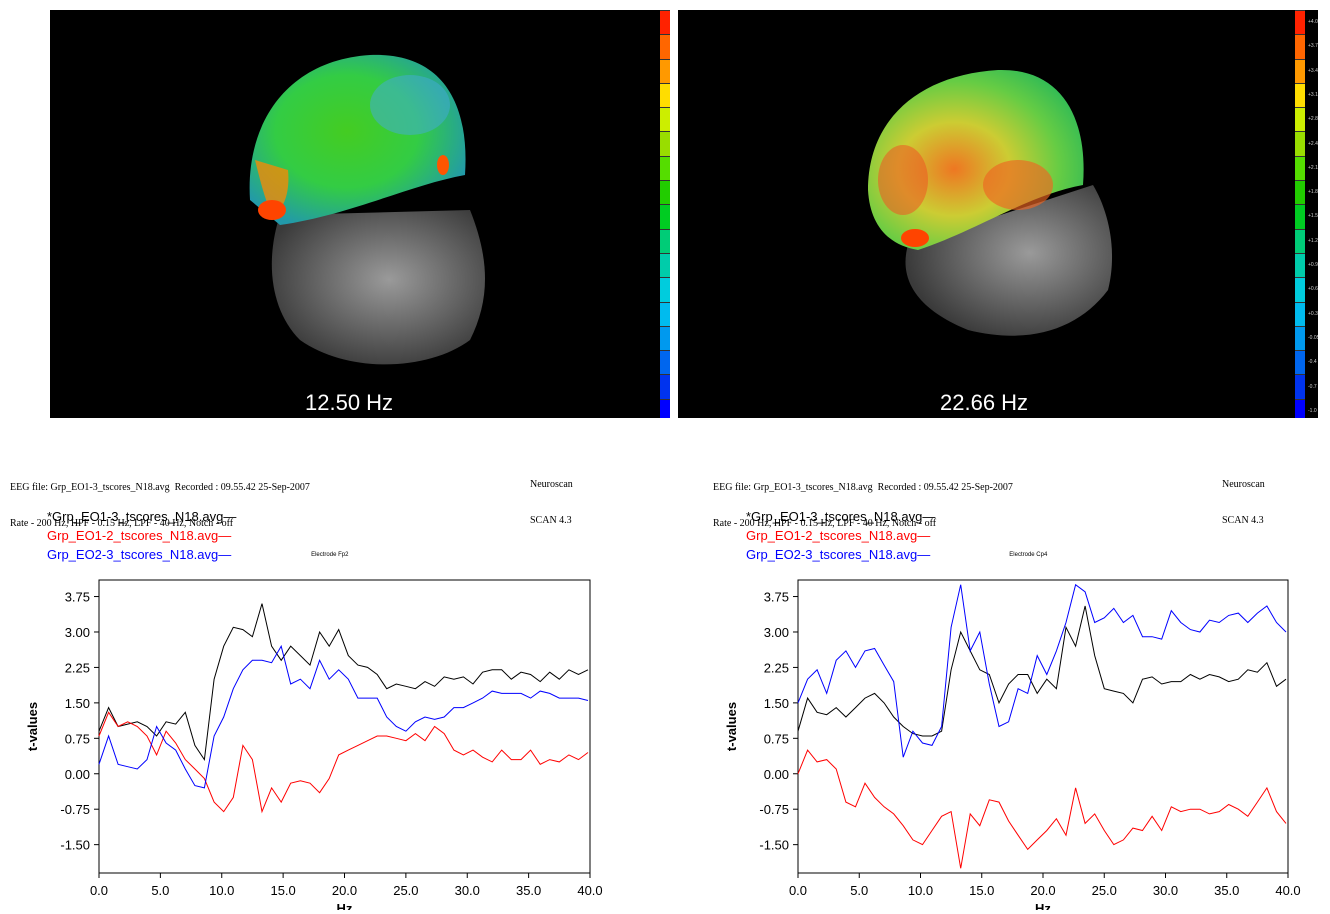  I want to click on x-axis-label: Hz, so click(1043, 905).